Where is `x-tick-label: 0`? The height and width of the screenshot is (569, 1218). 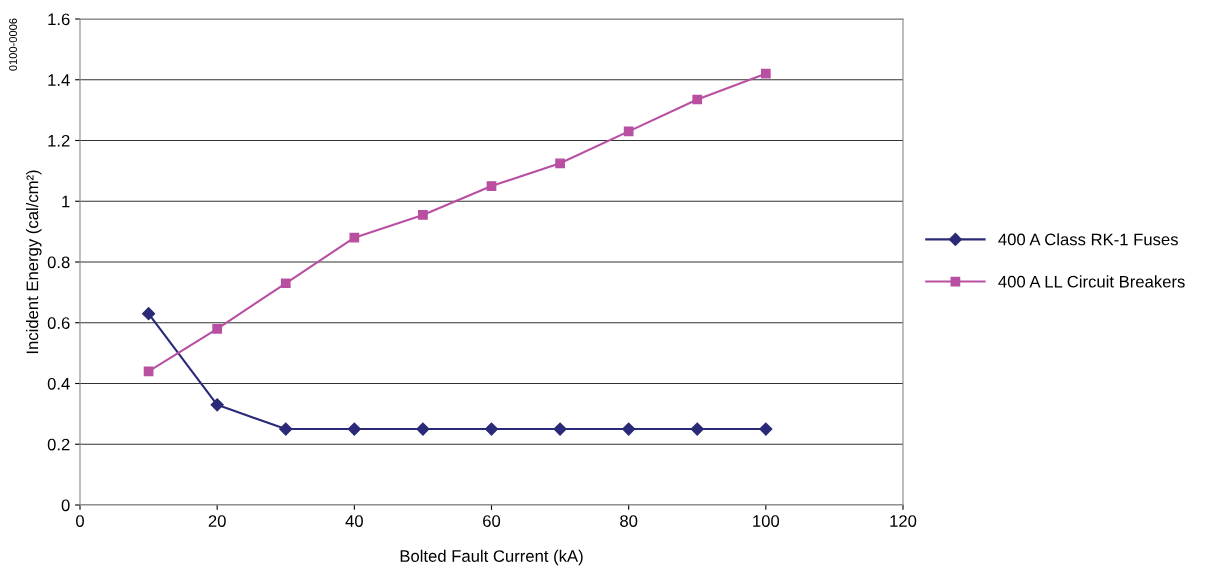
x-tick-label: 0 is located at coordinates (80, 521).